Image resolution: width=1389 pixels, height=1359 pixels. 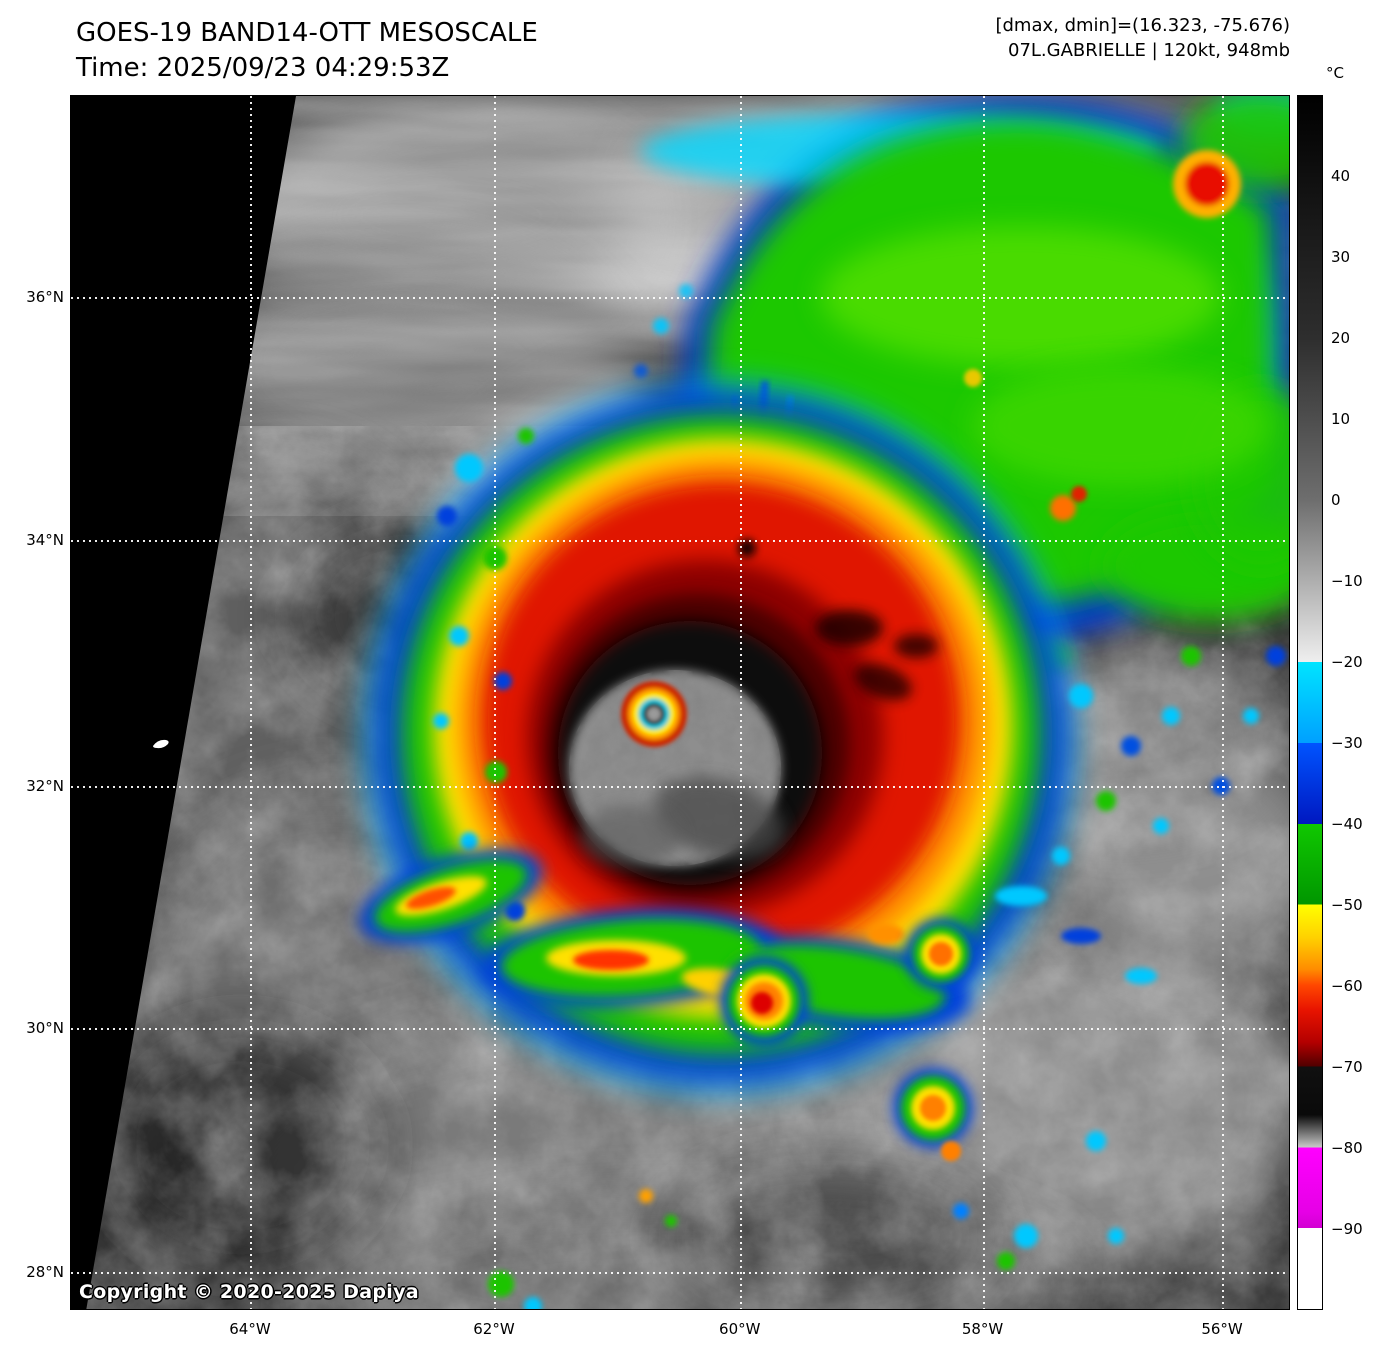 I want to click on lat-tick-label: 30°N, so click(x=45, y=1028).